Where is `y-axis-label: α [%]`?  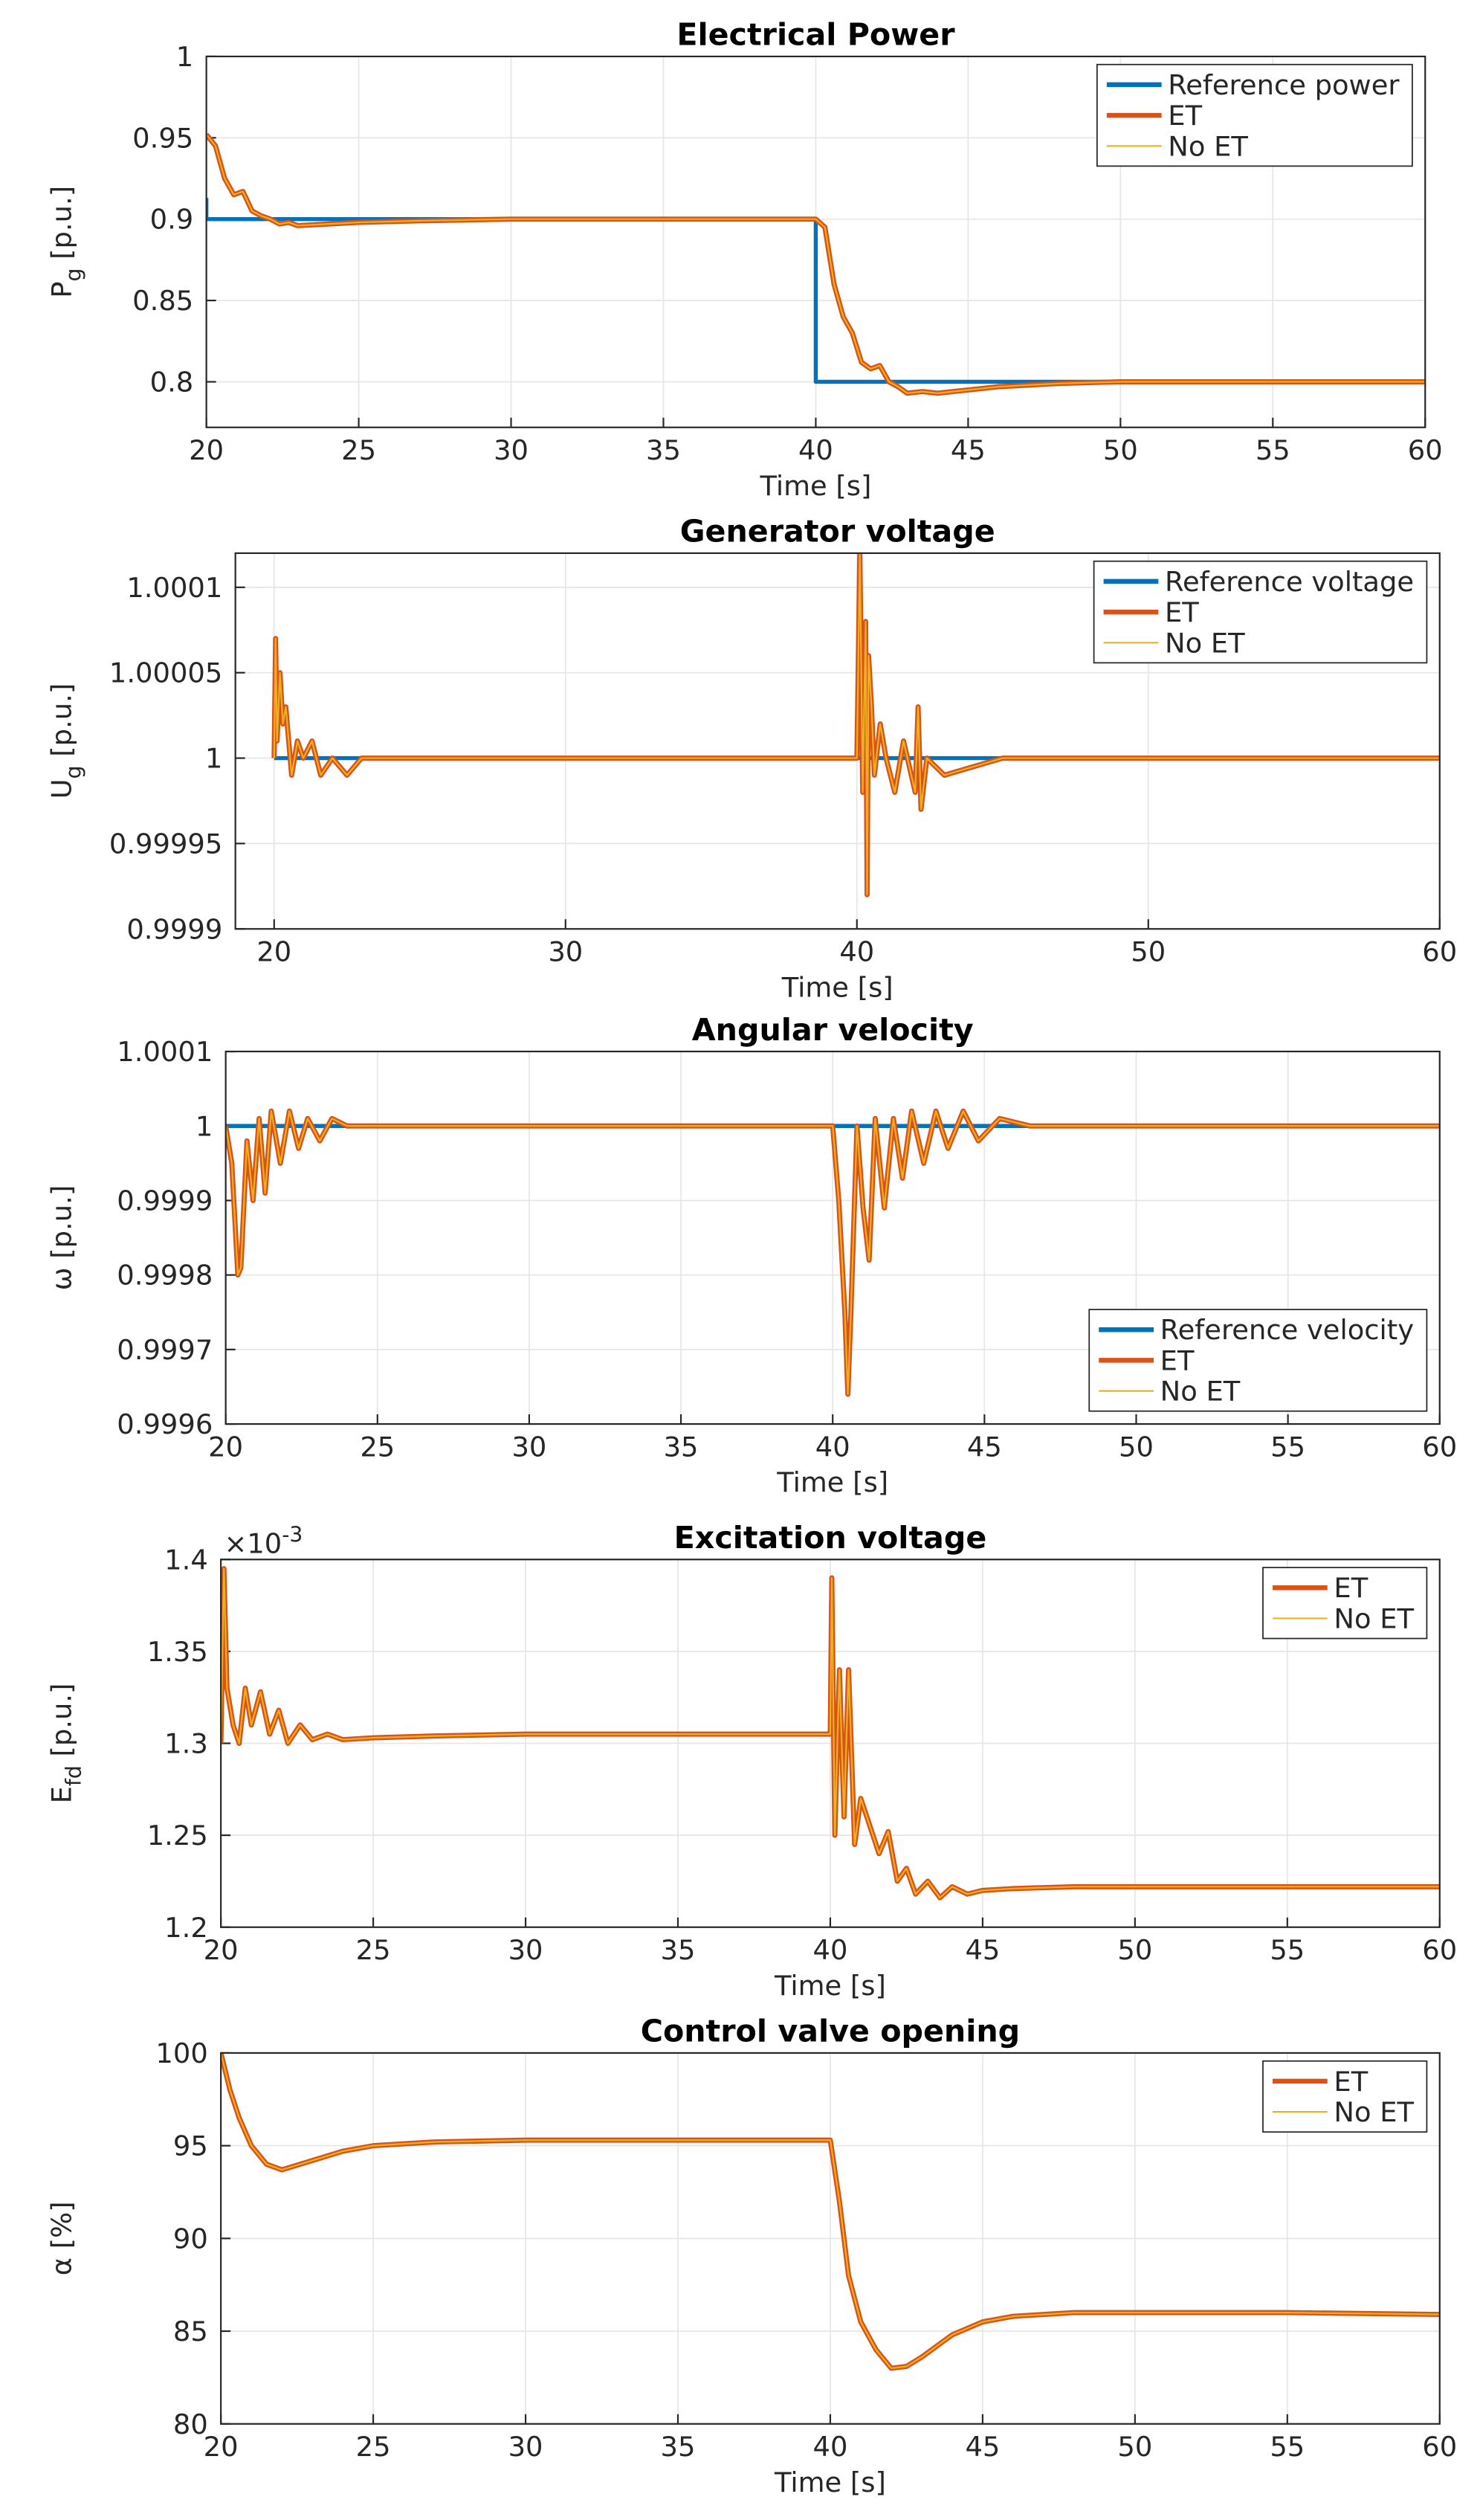
y-axis-label: α [%] is located at coordinates (61, 2238).